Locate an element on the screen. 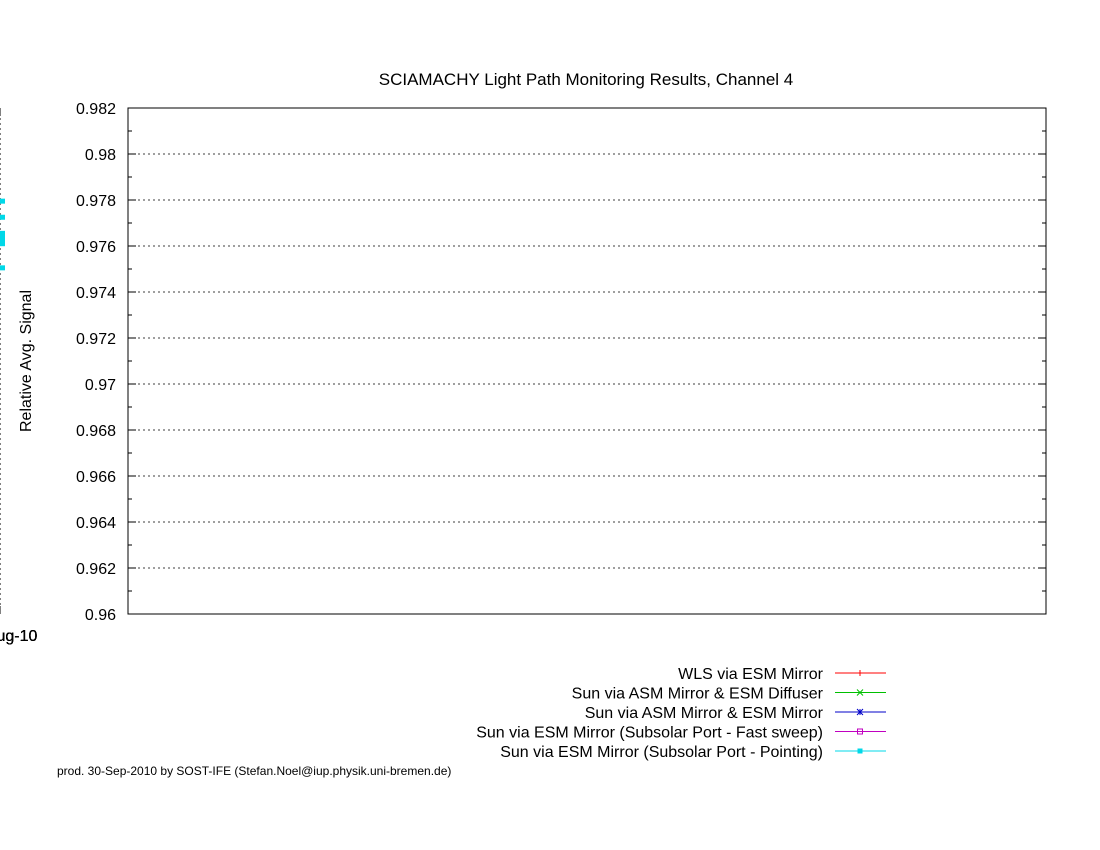 The height and width of the screenshot is (850, 1100). x-tick-label: 07-Aug-10 is located at coordinates (18, 636).